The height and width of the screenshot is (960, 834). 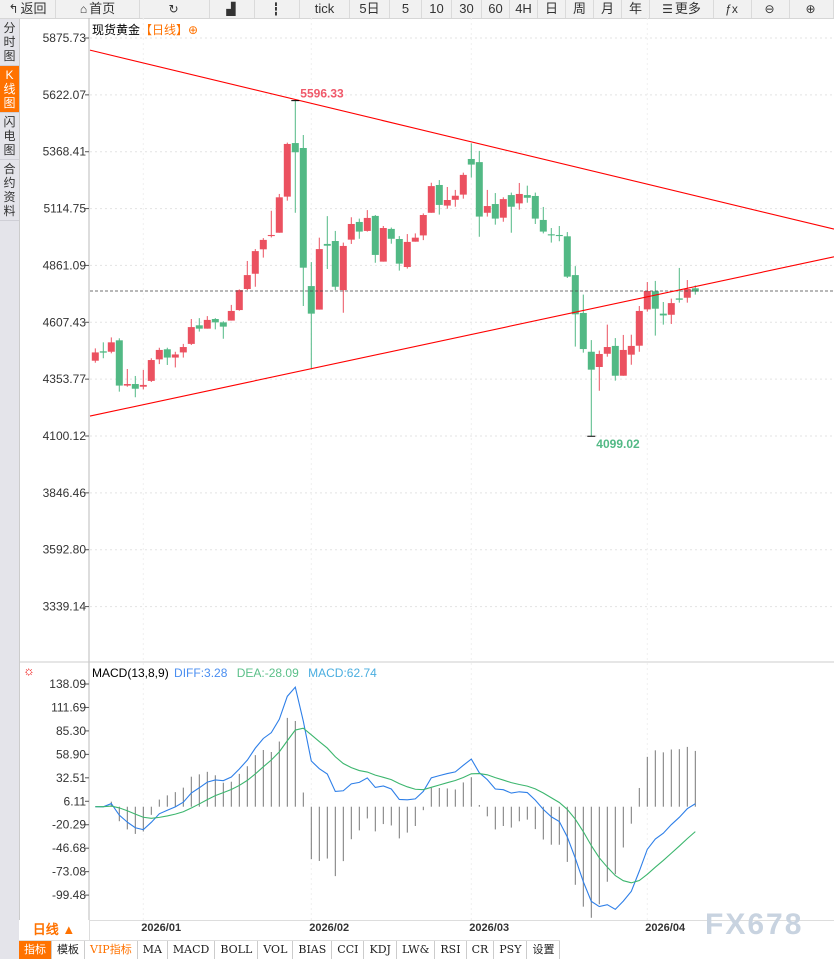 I want to click on indicator-tab-ma: MA, so click(x=153, y=950).